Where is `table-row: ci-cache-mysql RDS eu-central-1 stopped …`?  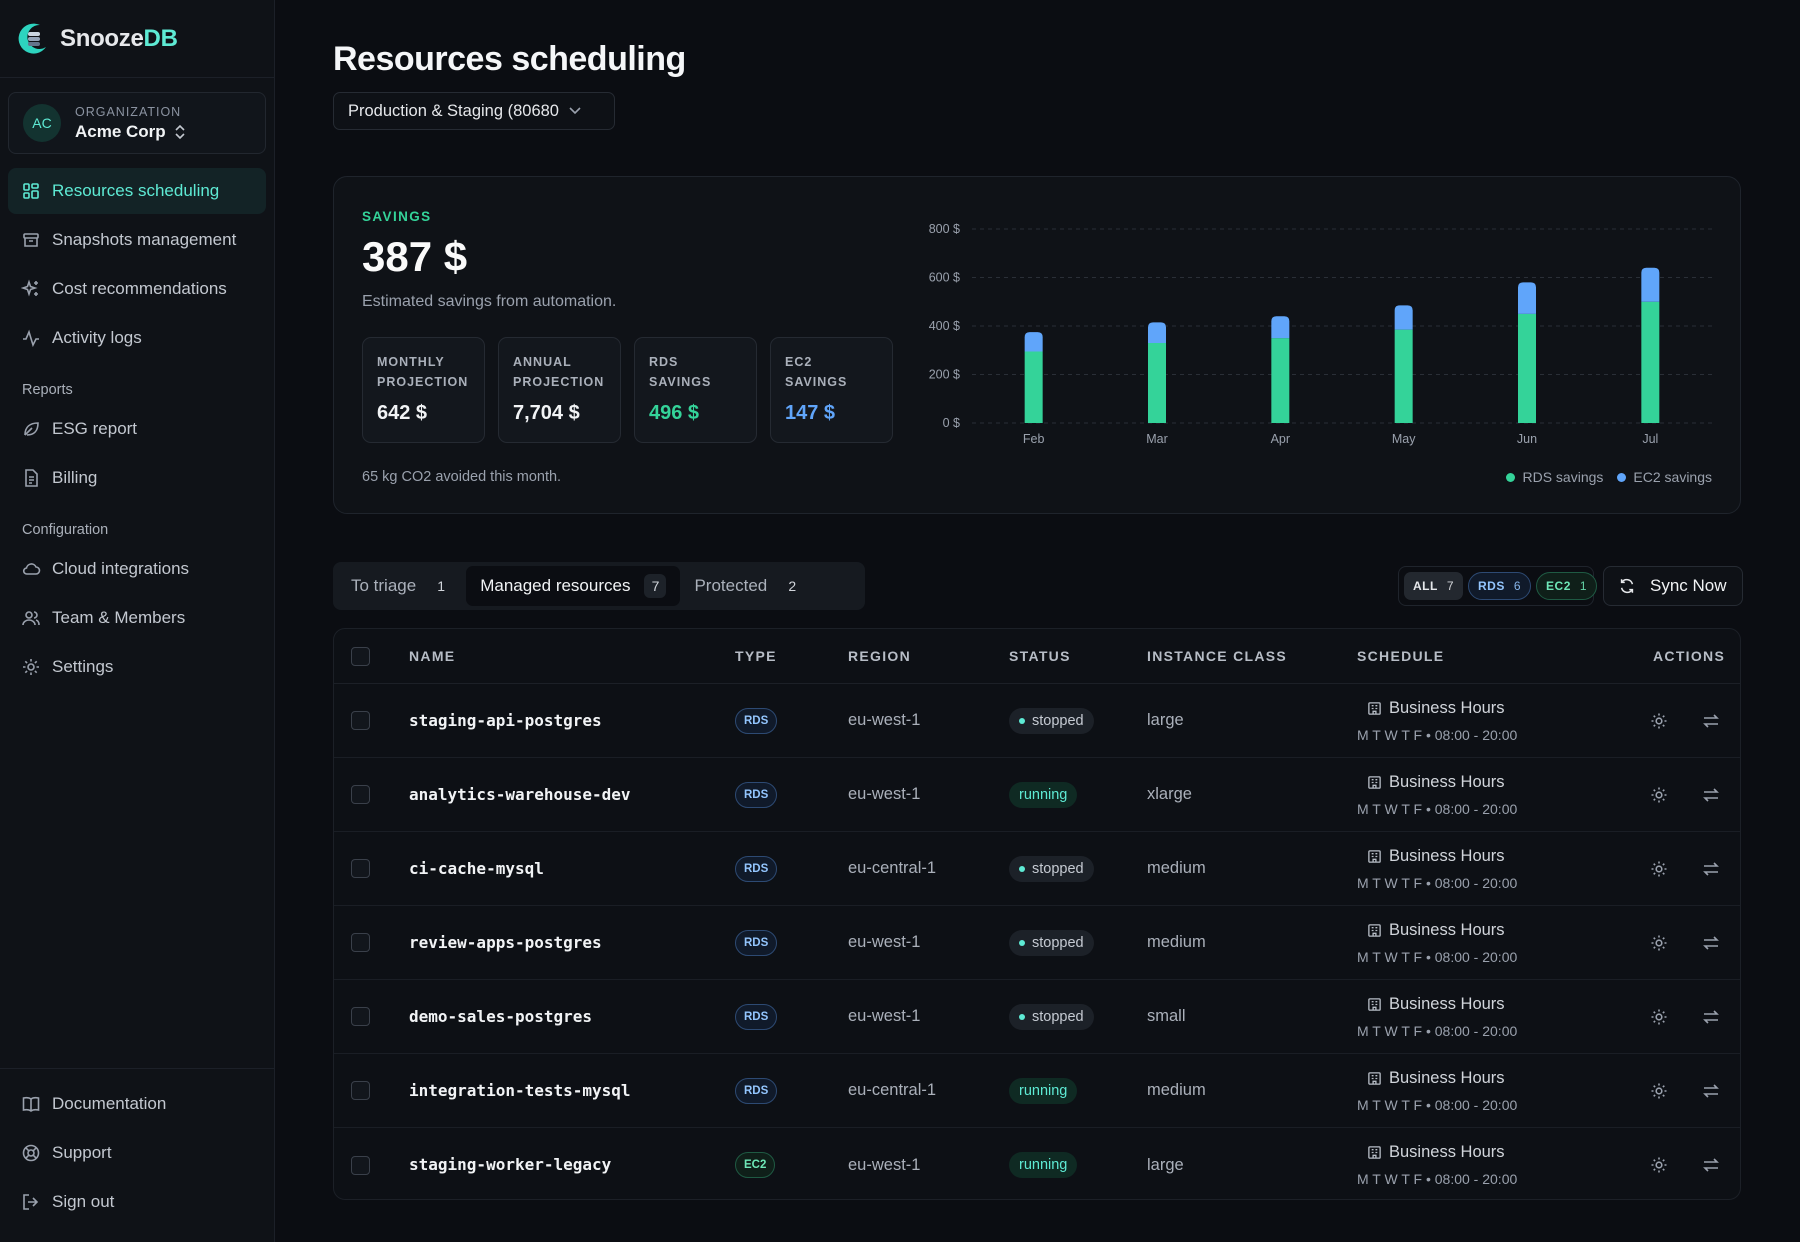 table-row: ci-cache-mysql RDS eu-central-1 stopped … is located at coordinates (1037, 869).